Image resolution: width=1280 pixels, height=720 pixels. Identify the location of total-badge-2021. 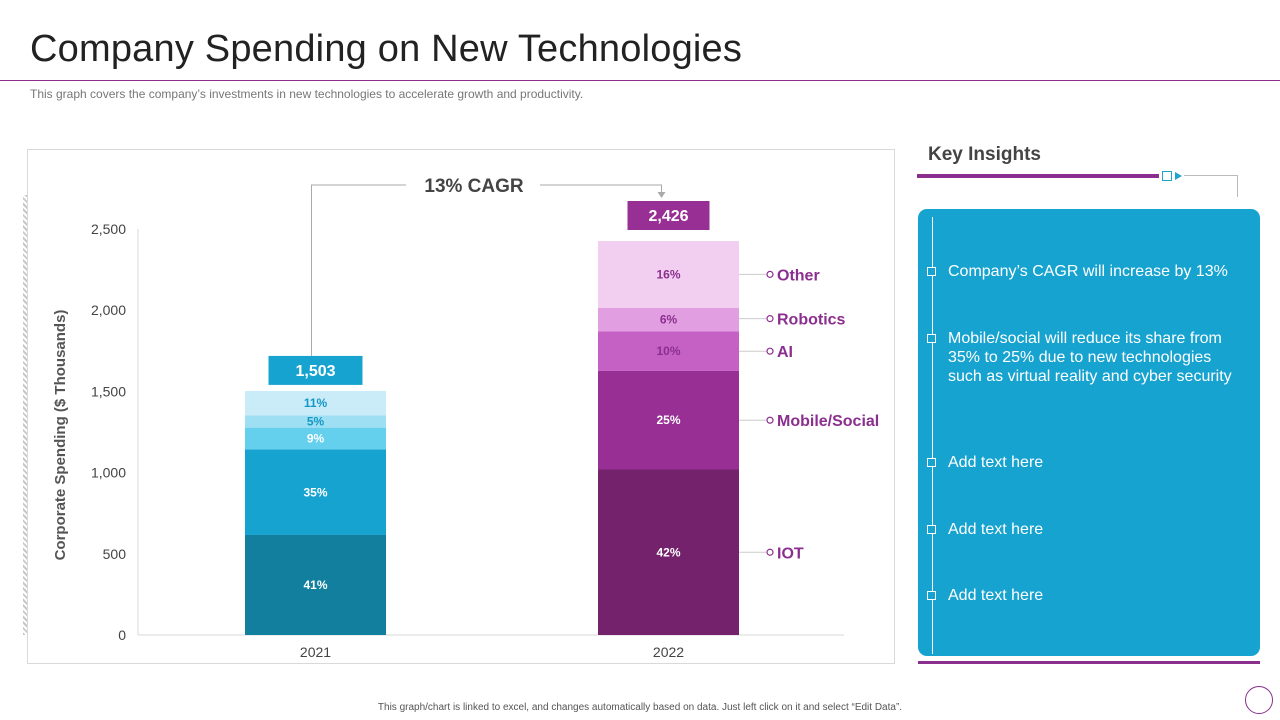
(315, 370).